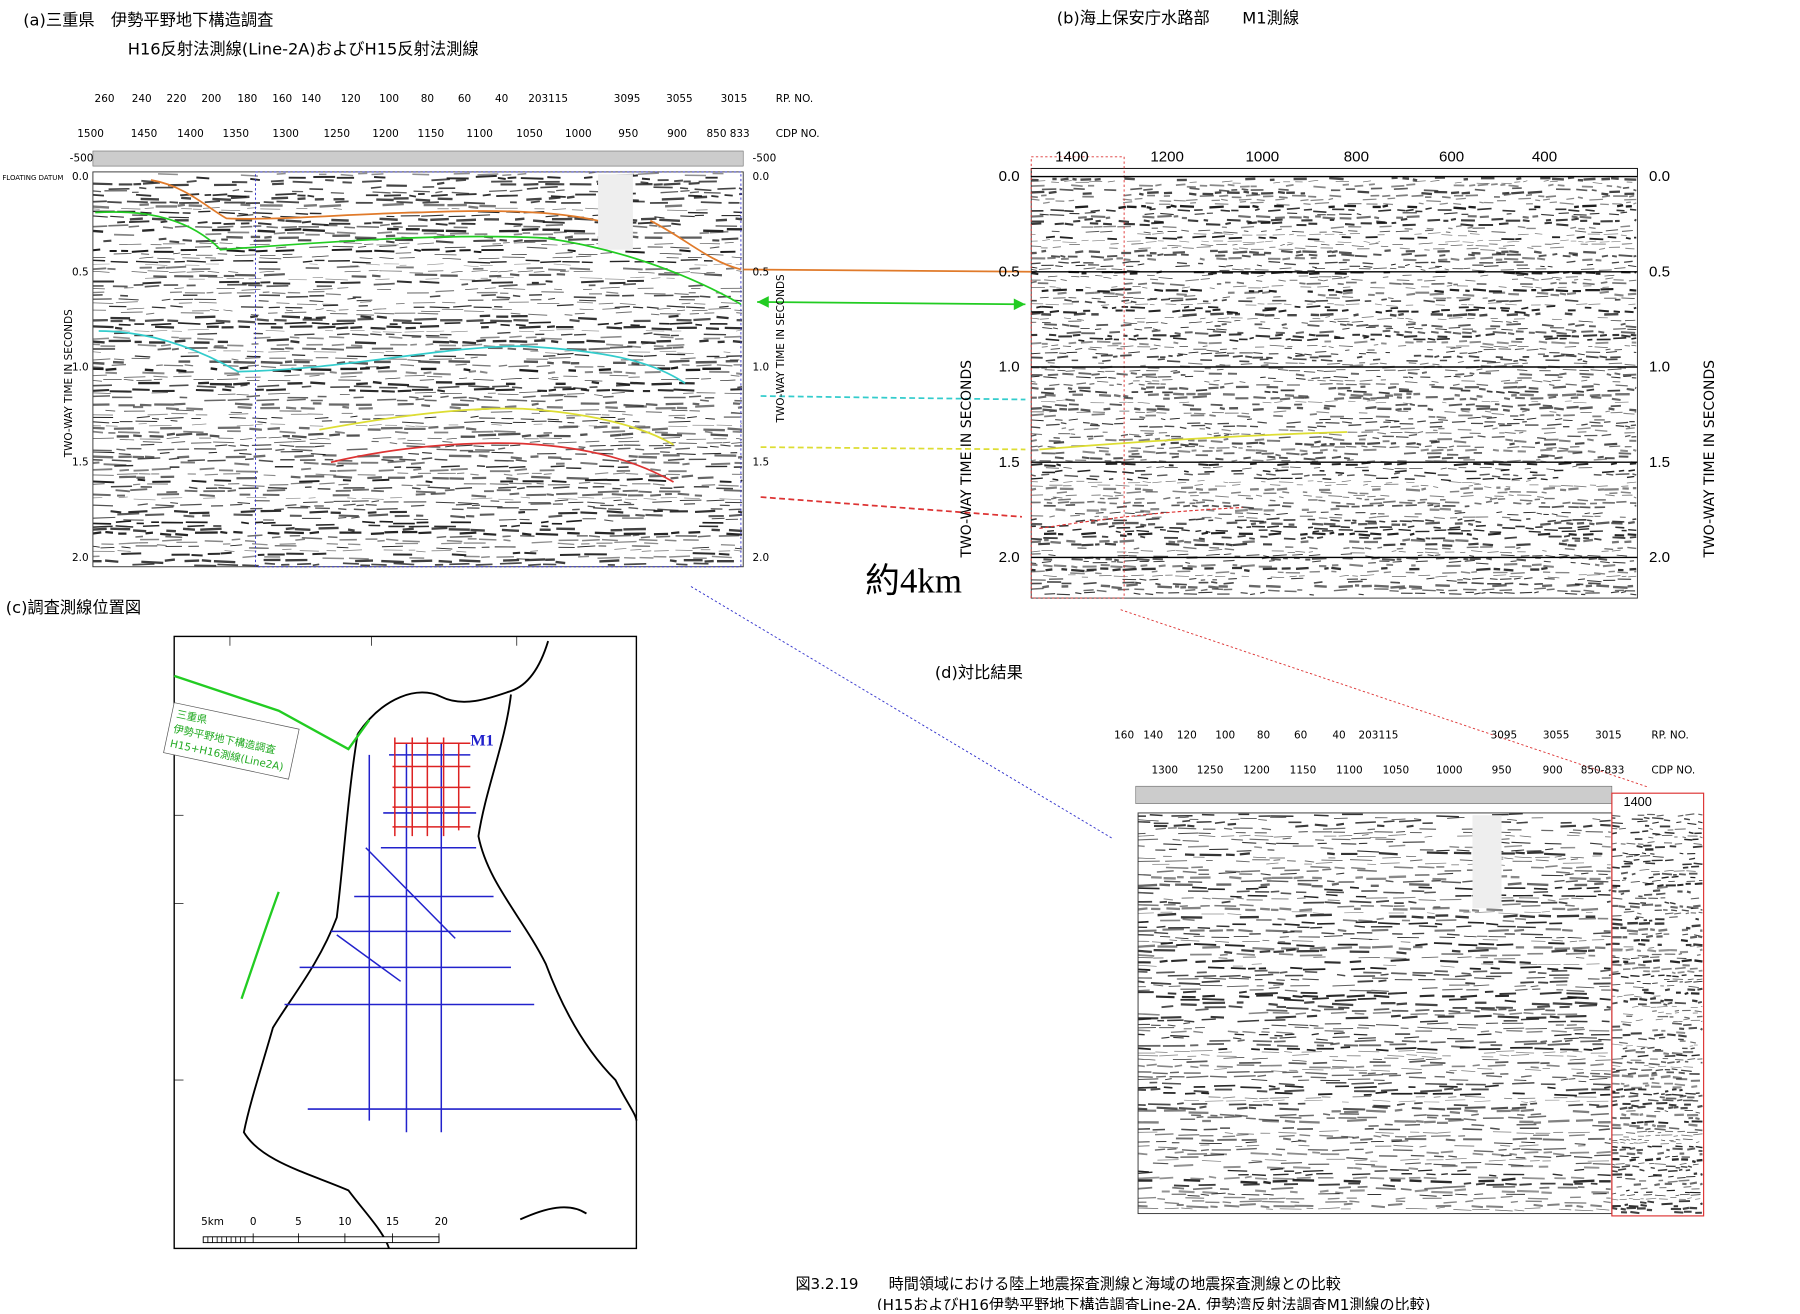 This screenshot has height=1314, width=1800. Describe the element at coordinates (344, 1222) in the screenshot. I see `tick-label: 10` at that location.